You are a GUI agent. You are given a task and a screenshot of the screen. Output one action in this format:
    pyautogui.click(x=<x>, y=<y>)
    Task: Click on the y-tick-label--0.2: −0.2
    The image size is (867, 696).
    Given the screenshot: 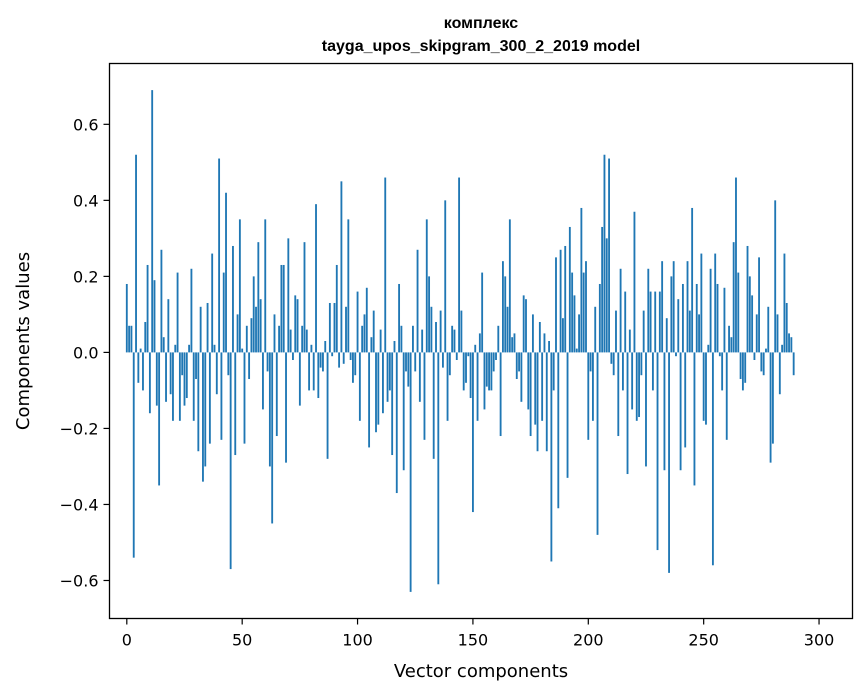 What is the action you would take?
    pyautogui.click(x=79, y=428)
    